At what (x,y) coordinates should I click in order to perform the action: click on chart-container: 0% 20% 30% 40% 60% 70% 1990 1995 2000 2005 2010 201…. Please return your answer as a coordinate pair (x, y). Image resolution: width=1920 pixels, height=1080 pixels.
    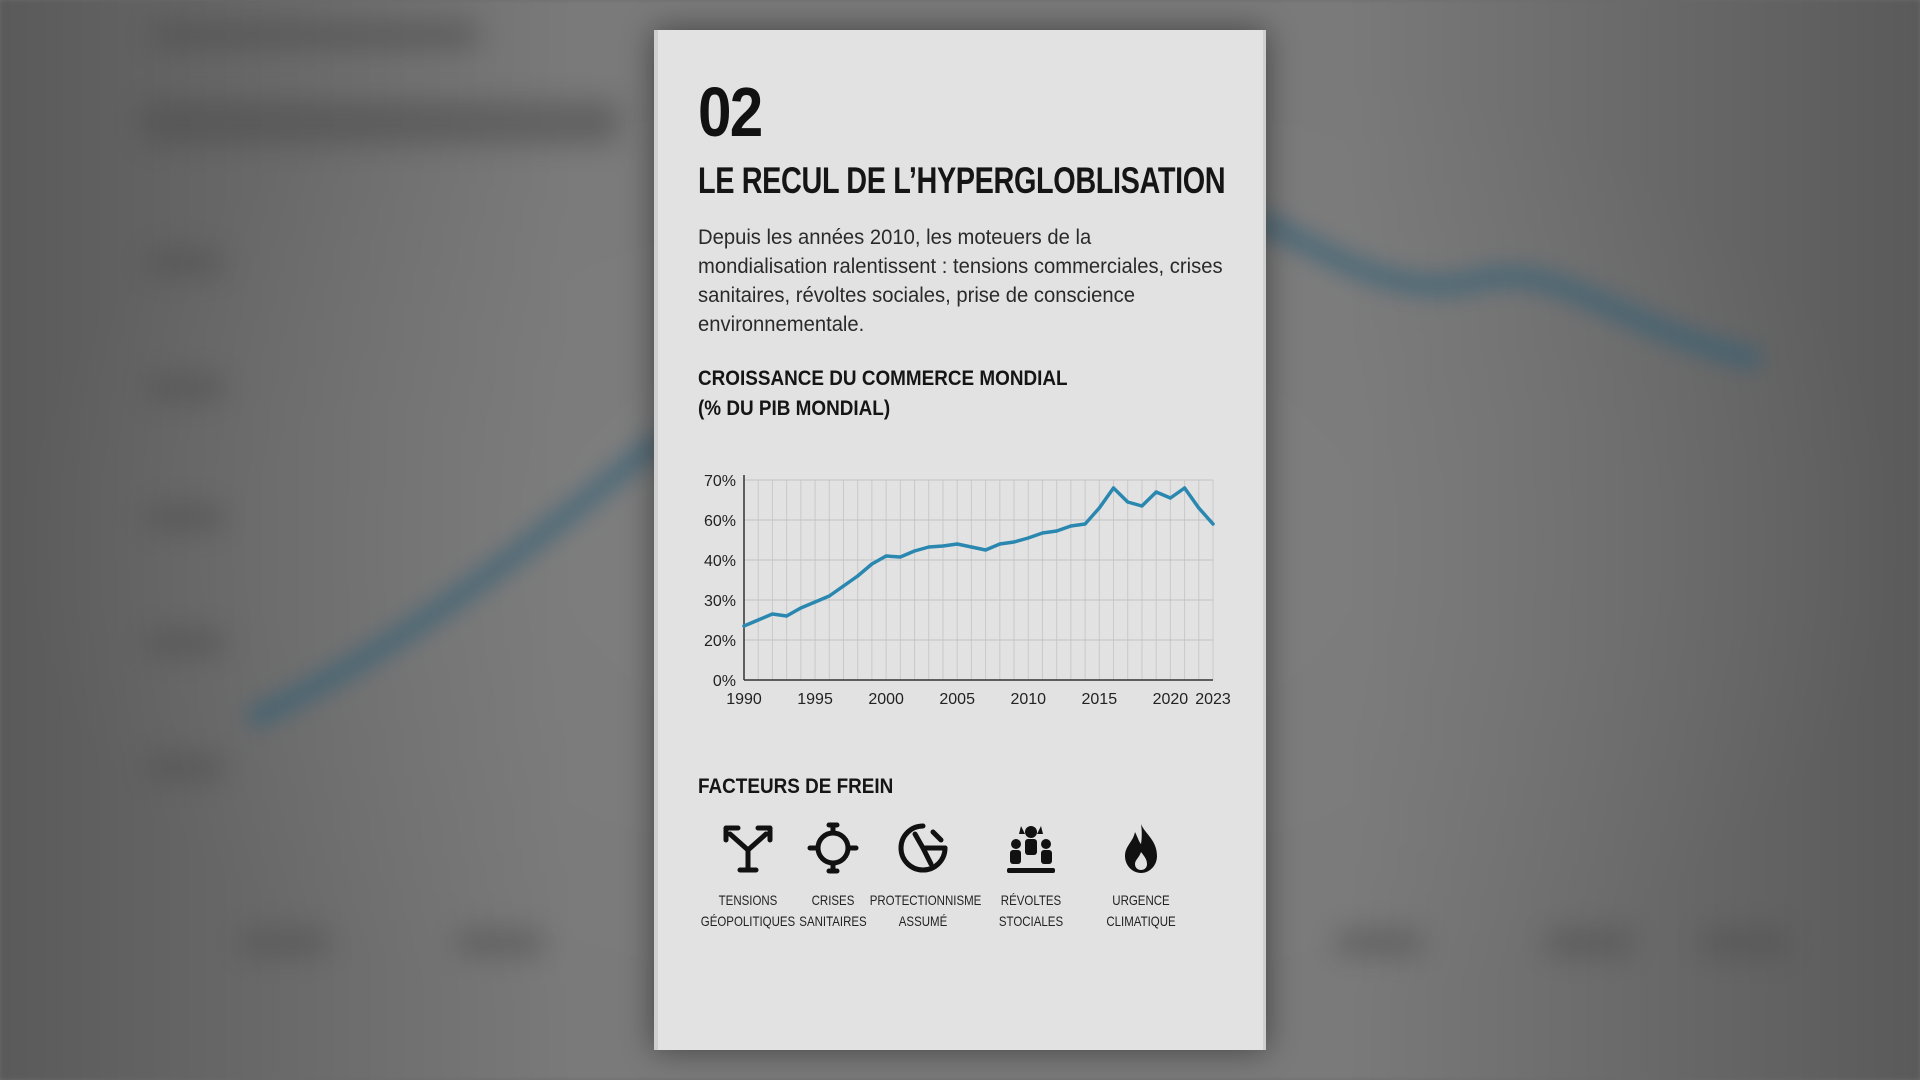
    Looking at the image, I should click on (964, 587).